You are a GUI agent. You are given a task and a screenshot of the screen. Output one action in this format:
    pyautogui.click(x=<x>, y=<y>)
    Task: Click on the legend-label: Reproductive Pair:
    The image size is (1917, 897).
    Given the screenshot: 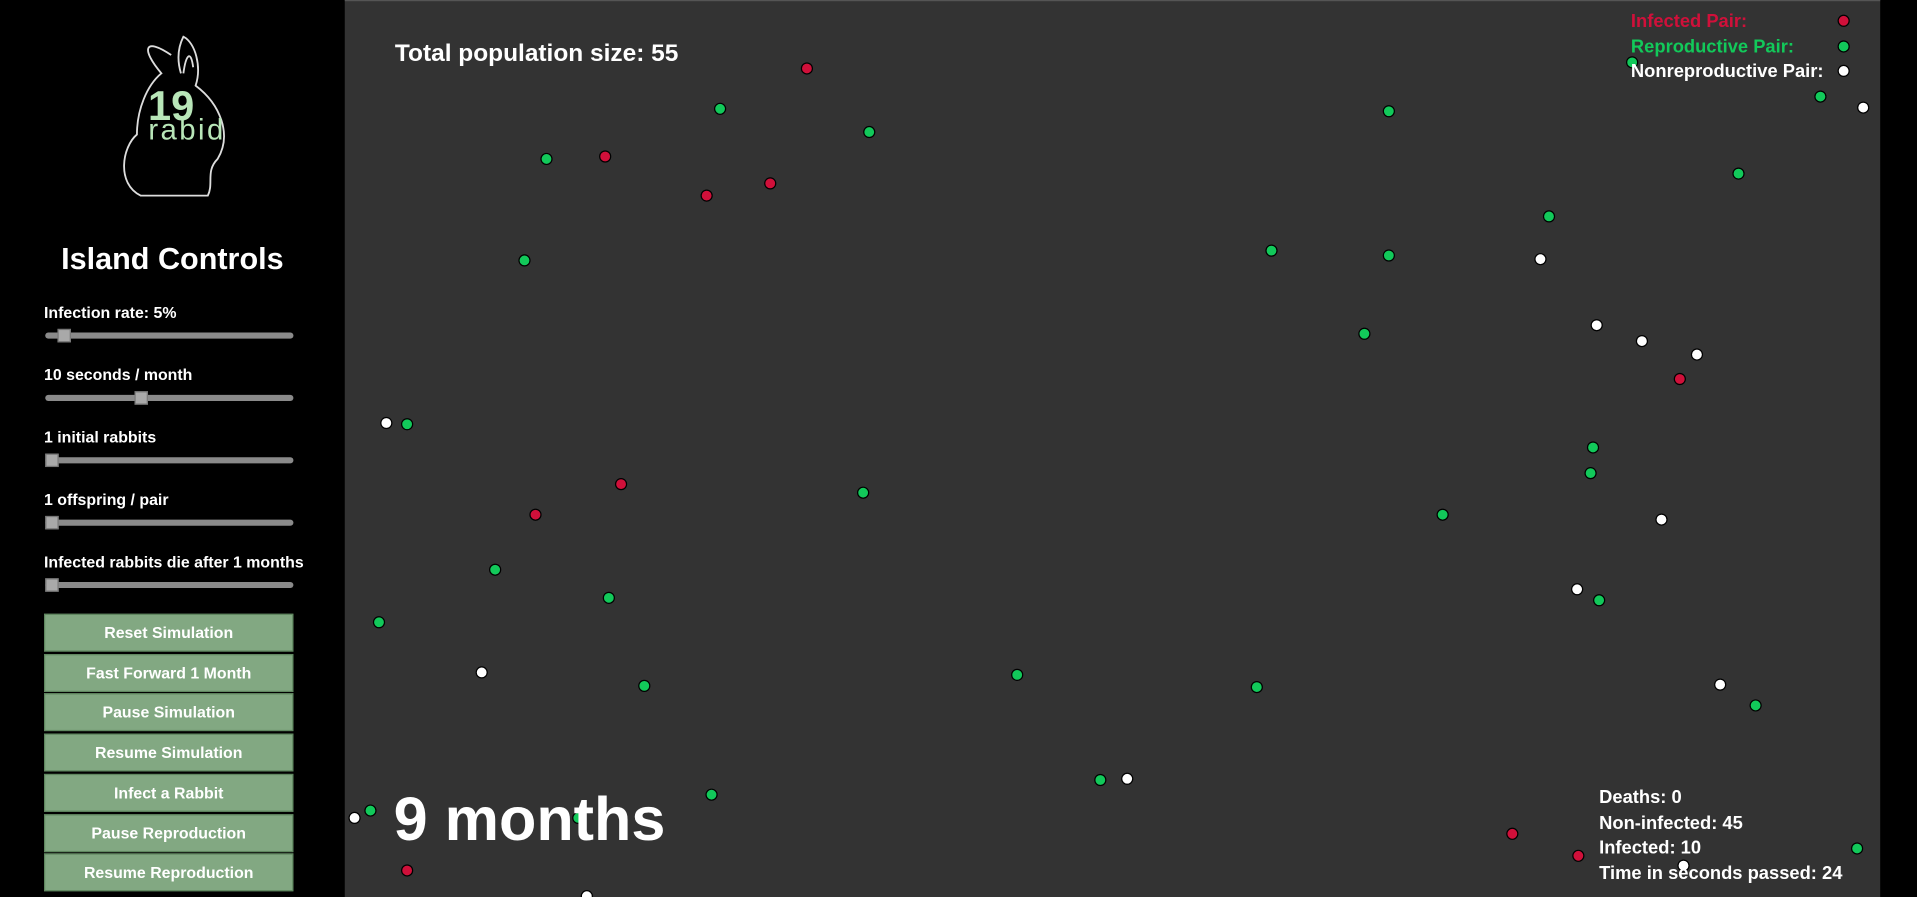 What is the action you would take?
    pyautogui.click(x=1712, y=46)
    